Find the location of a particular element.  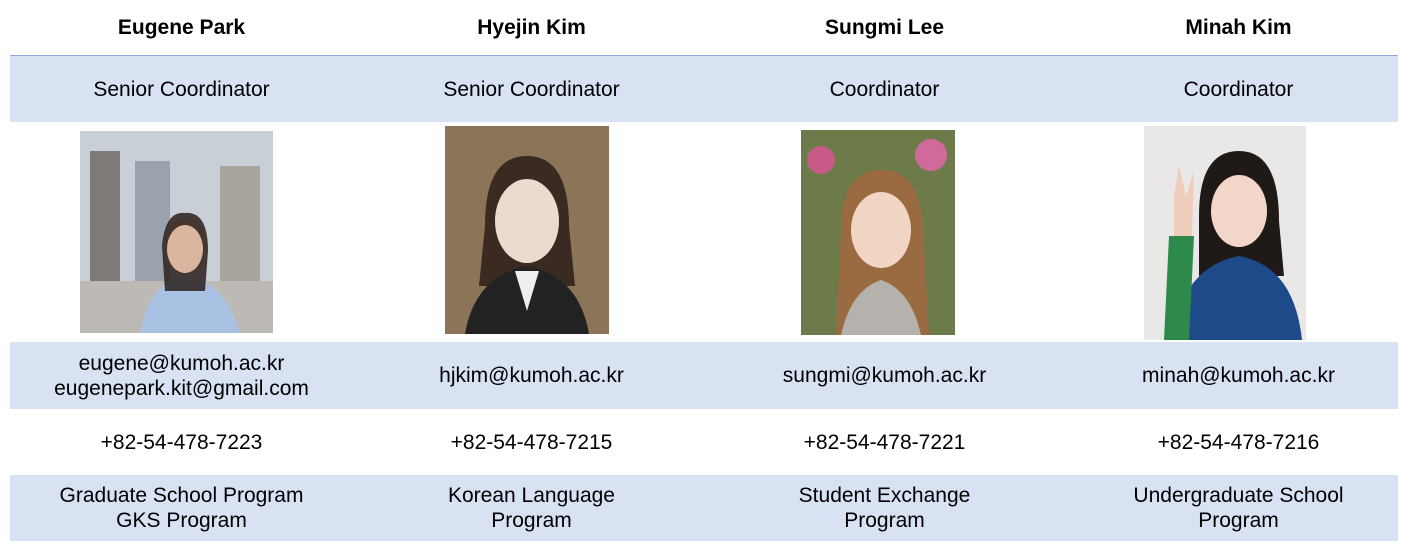

phone-cell: +82-54-478-7216 is located at coordinates (1233, 442).